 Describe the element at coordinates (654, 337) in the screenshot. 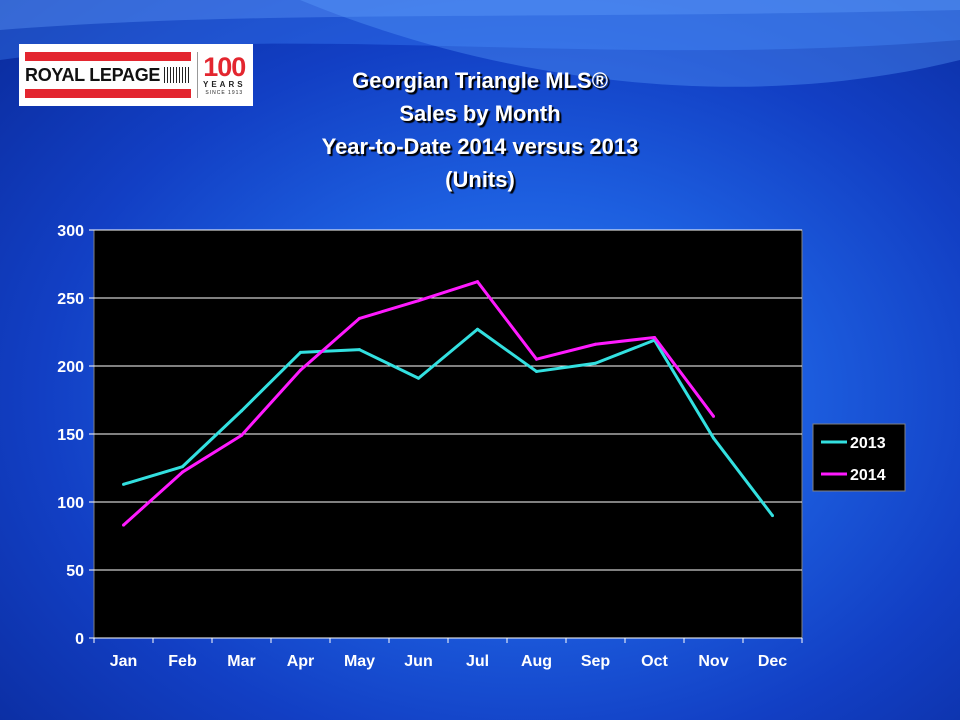

I see `point-2014-oct` at that location.